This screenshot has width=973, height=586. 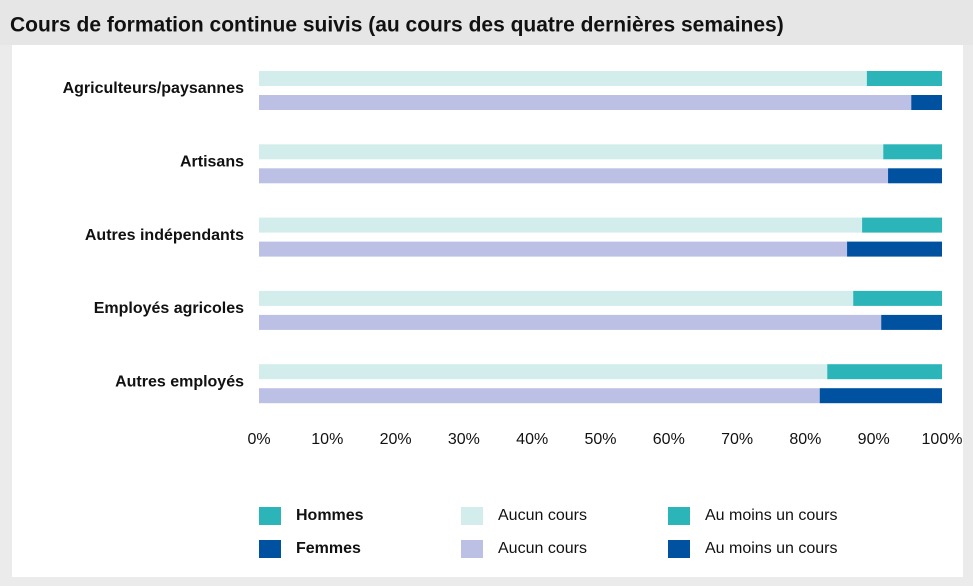 What do you see at coordinates (179, 381) in the screenshot?
I see `category-label: Autres employés` at bounding box center [179, 381].